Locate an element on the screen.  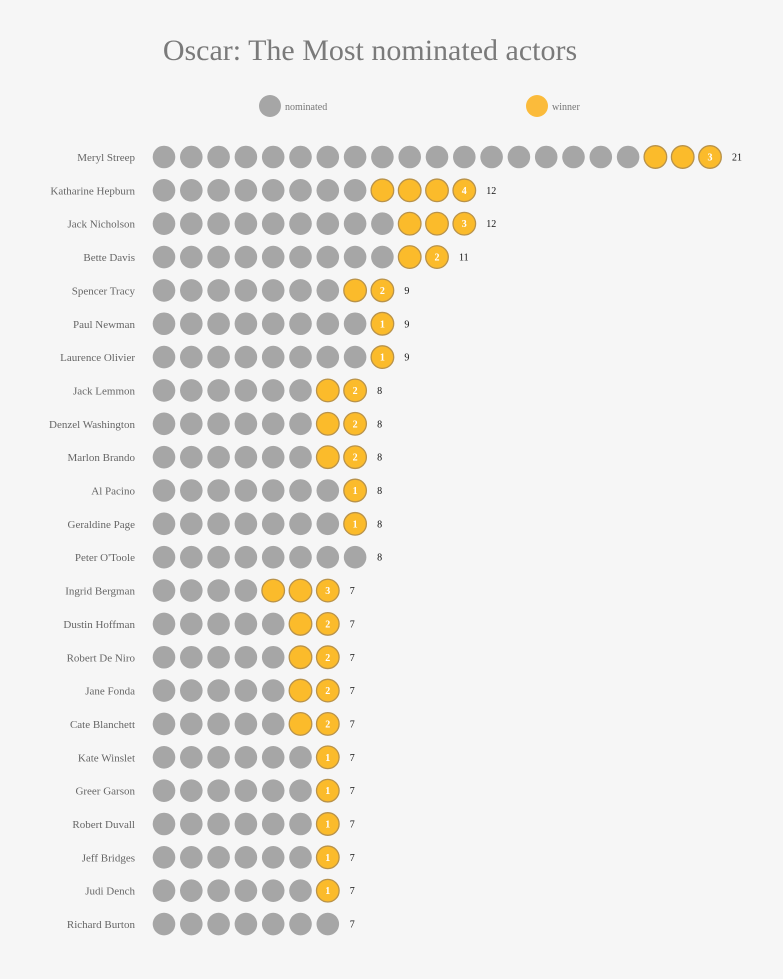
wins-count-label: 4 is located at coordinates (464, 191).